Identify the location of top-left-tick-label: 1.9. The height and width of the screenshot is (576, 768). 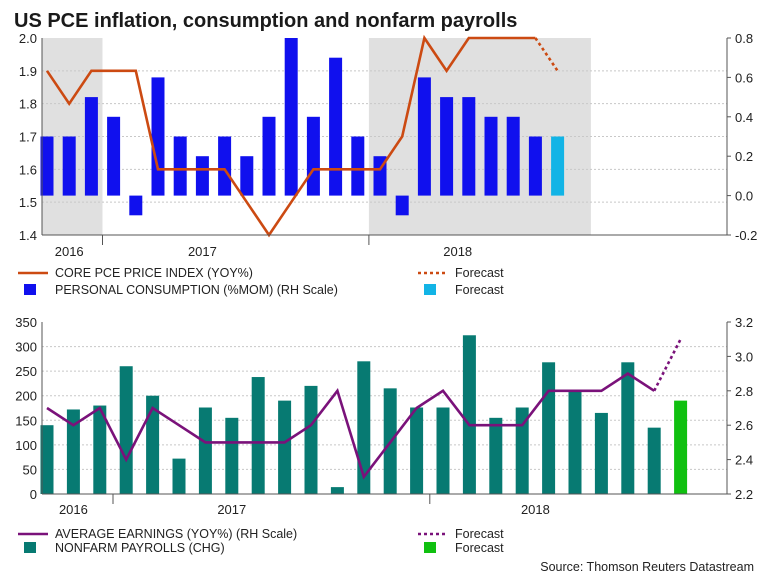
(28, 71).